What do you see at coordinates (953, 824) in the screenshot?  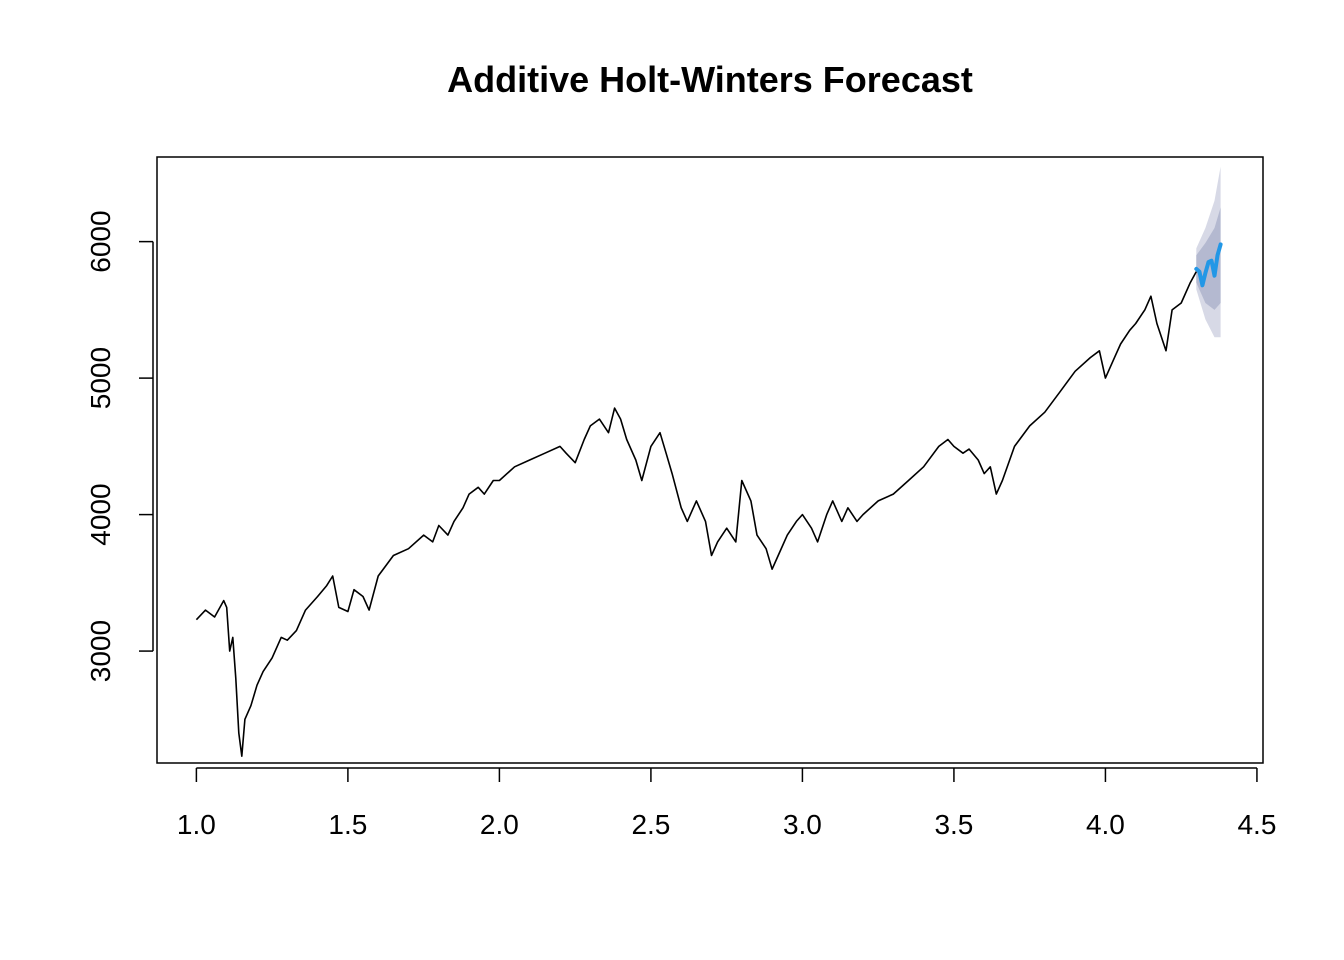 I see `x-tick-label: 3.5` at bounding box center [953, 824].